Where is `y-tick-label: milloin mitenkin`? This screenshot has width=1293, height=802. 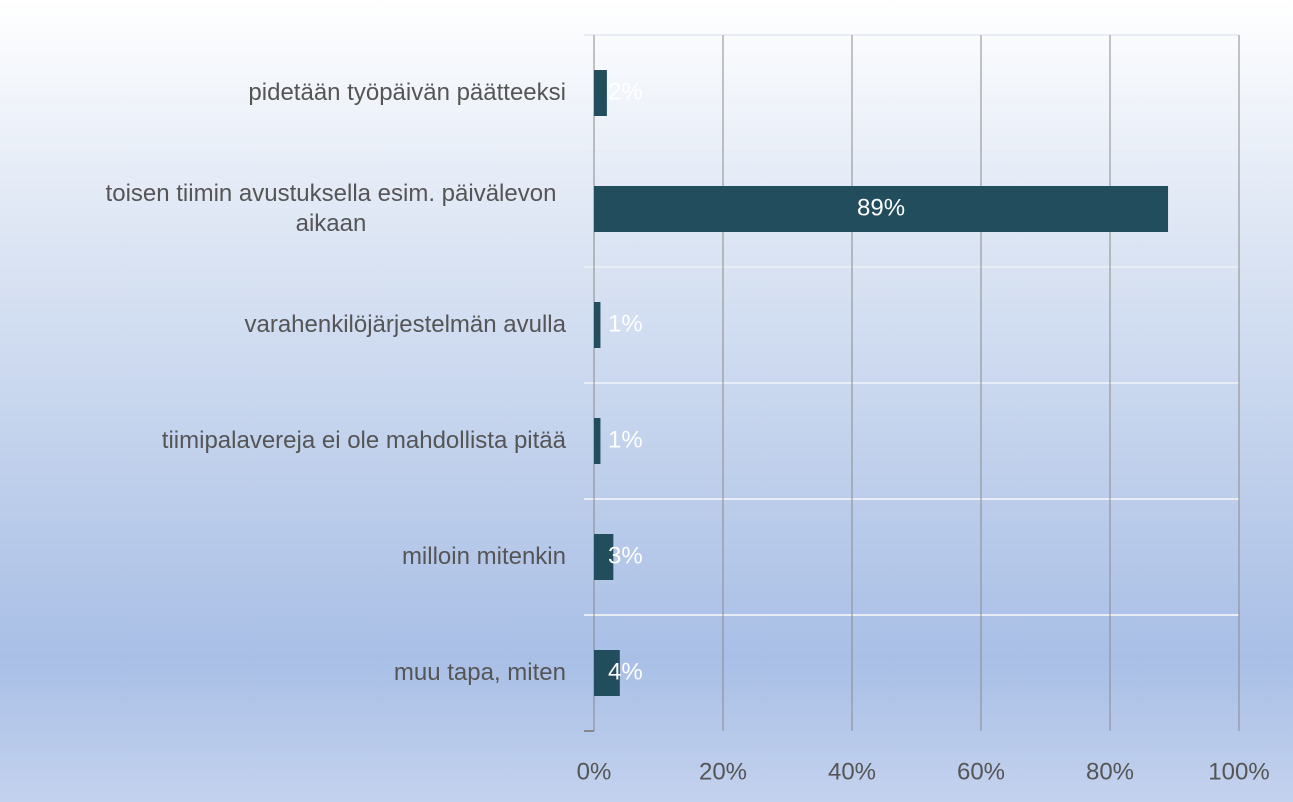 y-tick-label: milloin mitenkin is located at coordinates (483, 556).